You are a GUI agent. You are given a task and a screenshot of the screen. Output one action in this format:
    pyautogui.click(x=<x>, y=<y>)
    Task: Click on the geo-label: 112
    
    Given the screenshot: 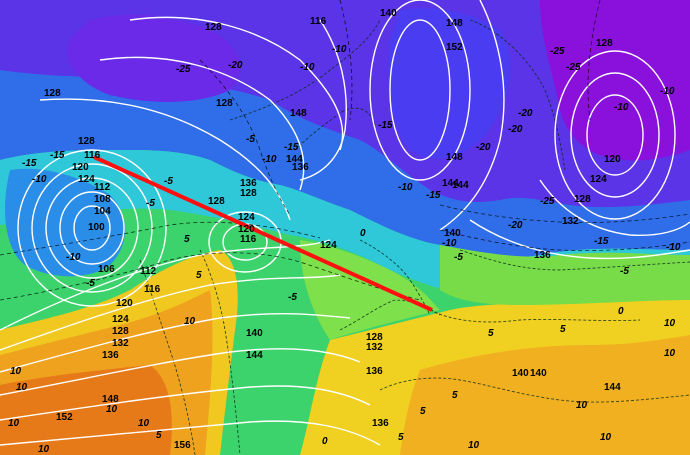 What is the action you would take?
    pyautogui.click(x=102, y=187)
    